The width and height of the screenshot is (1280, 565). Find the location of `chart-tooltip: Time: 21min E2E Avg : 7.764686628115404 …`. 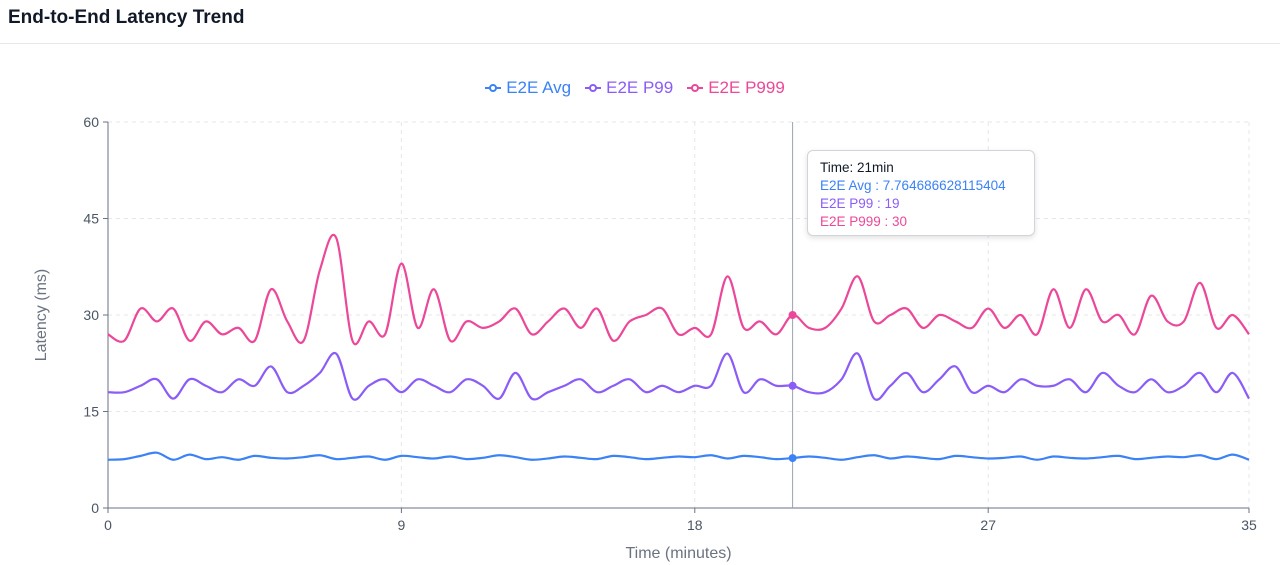

chart-tooltip: Time: 21min E2E Avg : 7.764686628115404 … is located at coordinates (921, 193).